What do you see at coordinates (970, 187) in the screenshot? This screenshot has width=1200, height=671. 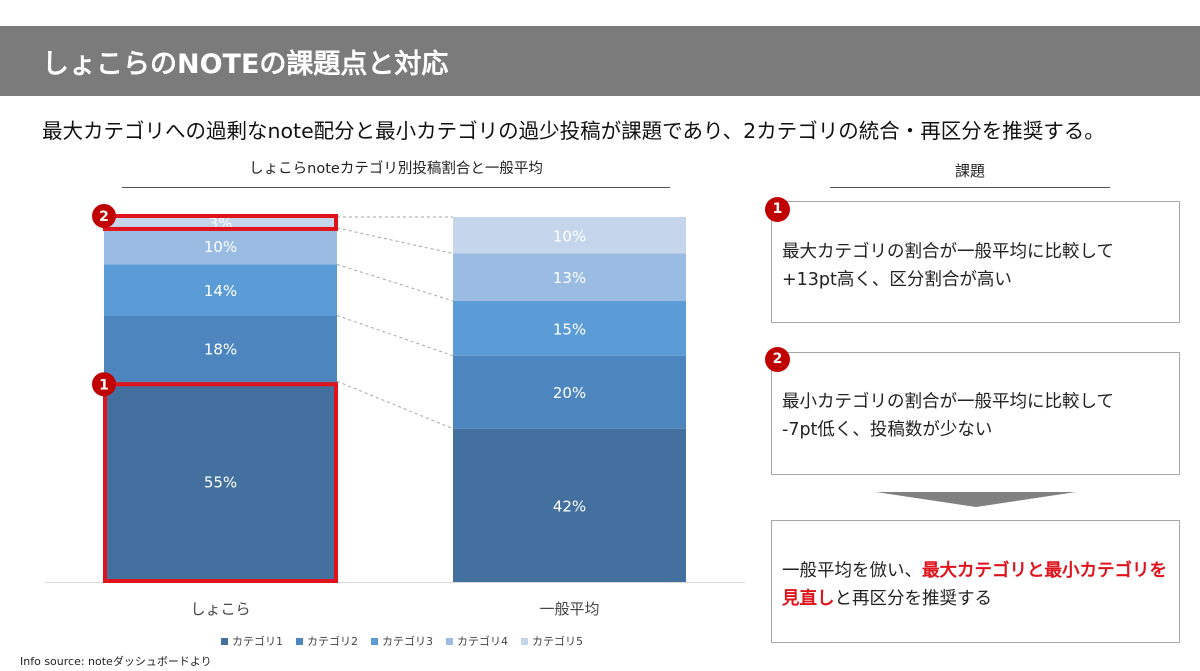 I see `issues-heading-rule` at bounding box center [970, 187].